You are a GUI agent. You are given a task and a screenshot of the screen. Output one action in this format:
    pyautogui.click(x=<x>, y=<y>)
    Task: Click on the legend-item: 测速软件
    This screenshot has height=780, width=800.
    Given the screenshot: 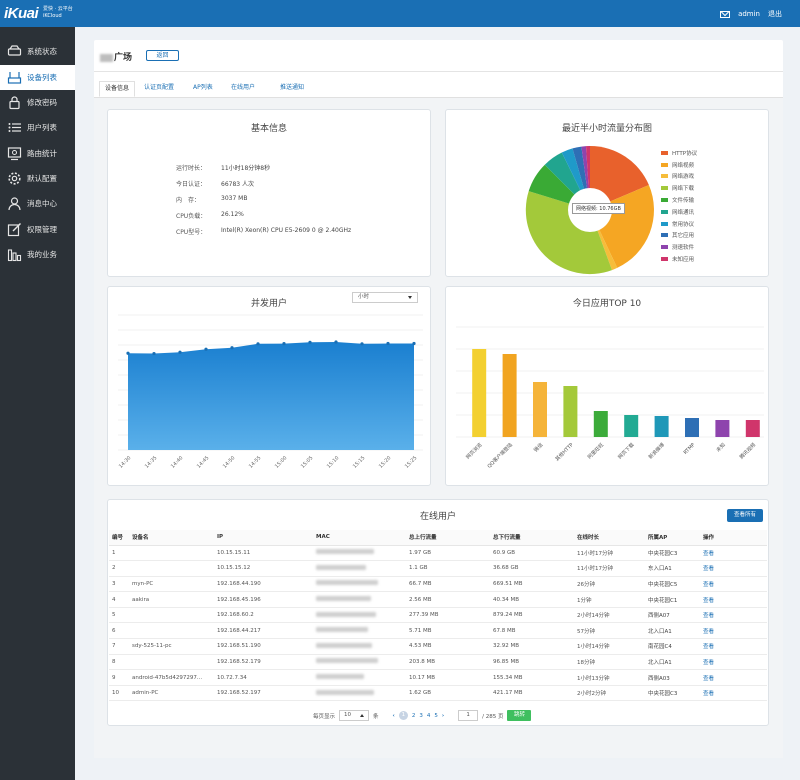 What is the action you would take?
    pyautogui.click(x=679, y=247)
    